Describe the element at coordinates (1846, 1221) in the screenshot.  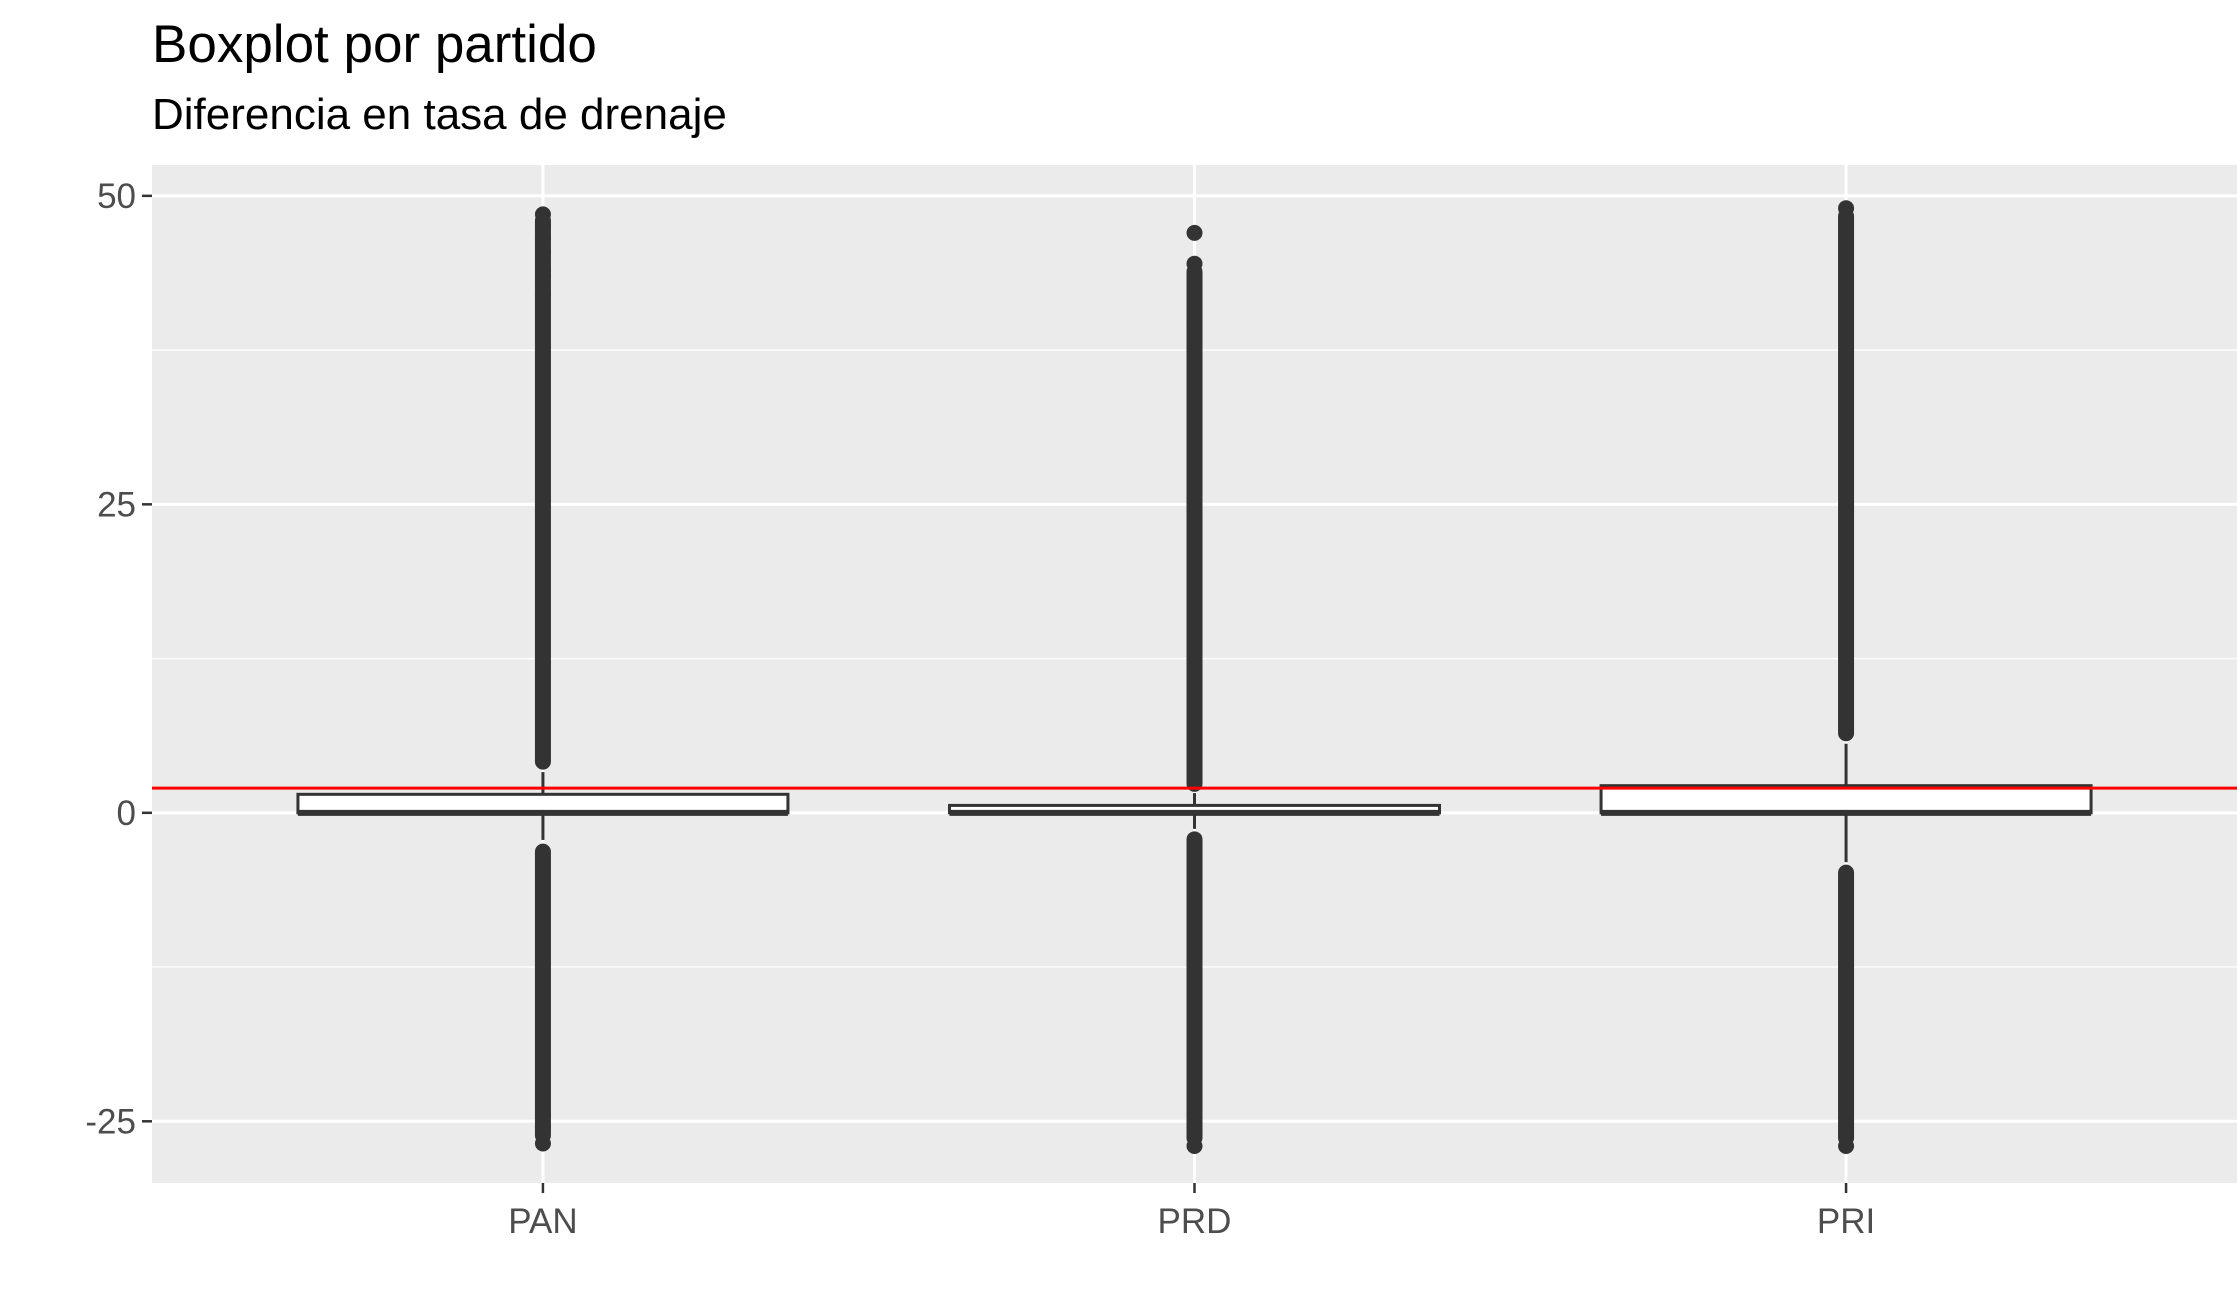
I see `x-tick-label: PRI` at that location.